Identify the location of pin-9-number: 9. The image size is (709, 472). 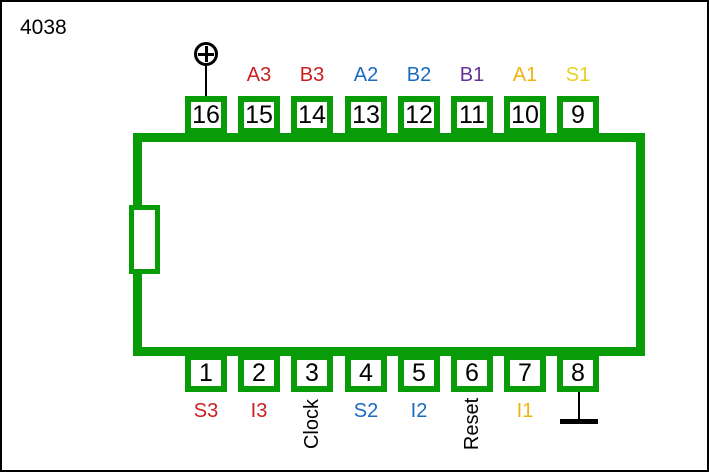
(578, 115).